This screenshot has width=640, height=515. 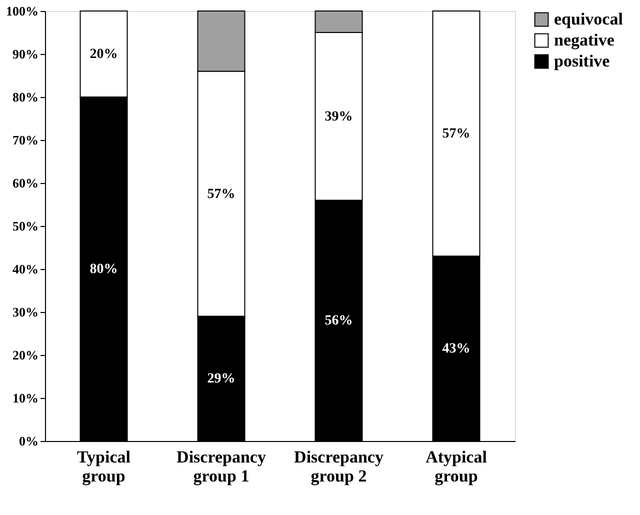 I want to click on legend-label: negative, so click(x=584, y=40).